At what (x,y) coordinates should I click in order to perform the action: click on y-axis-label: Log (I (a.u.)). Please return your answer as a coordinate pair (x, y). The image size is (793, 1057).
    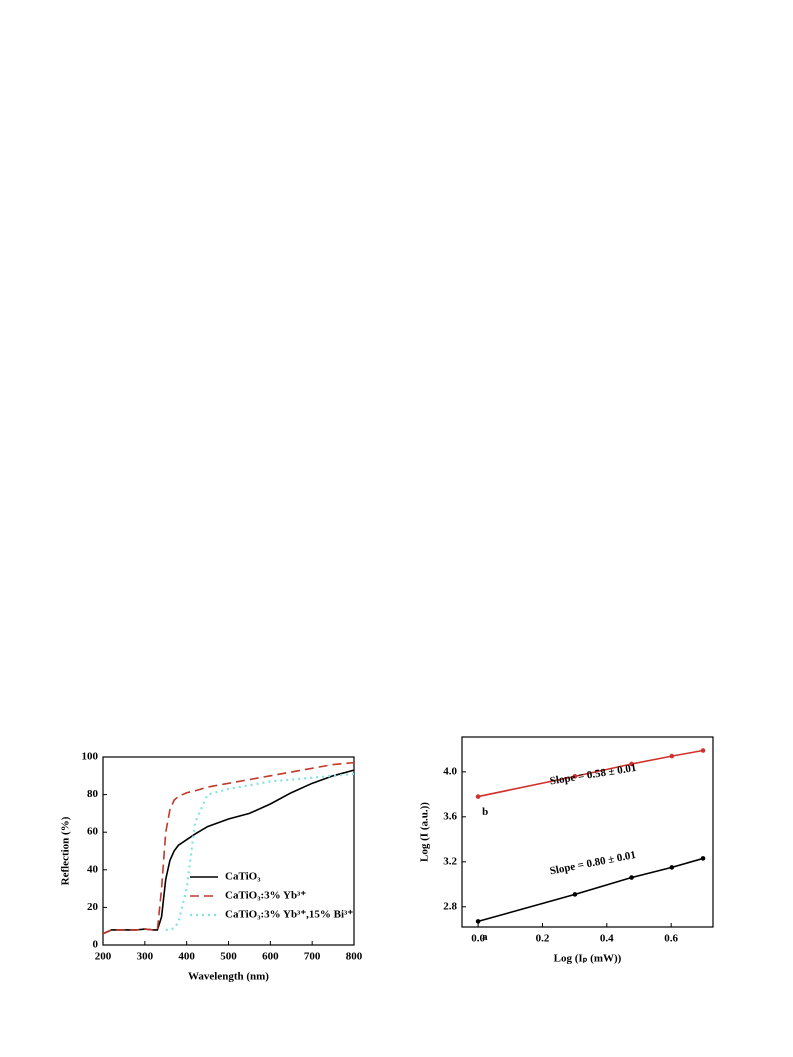
    Looking at the image, I should click on (425, 832).